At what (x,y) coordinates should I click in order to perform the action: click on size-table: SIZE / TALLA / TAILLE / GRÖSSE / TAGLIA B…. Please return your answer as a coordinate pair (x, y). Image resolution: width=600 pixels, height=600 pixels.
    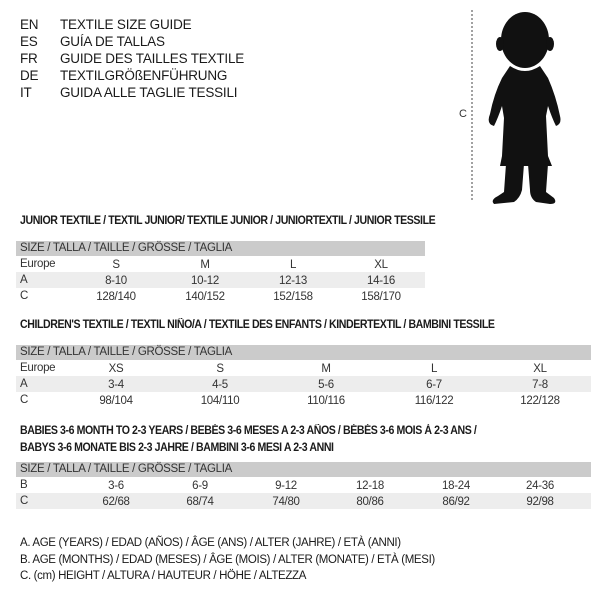
    Looking at the image, I should click on (303, 485).